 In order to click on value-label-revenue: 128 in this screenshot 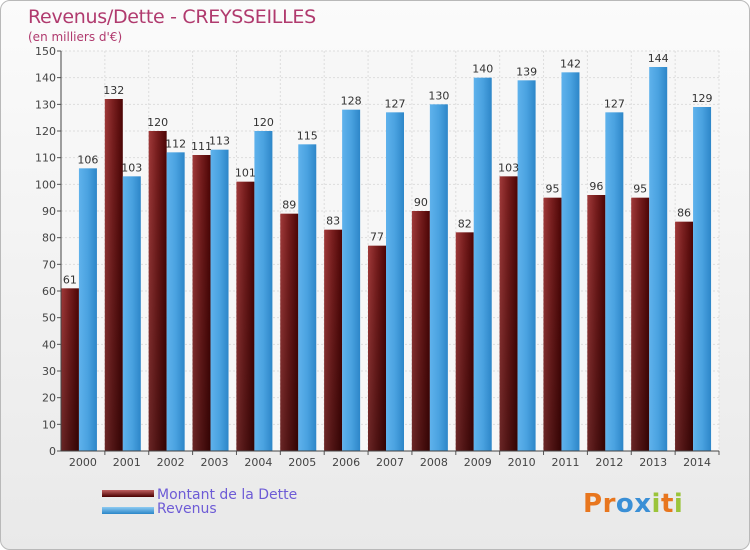, I will do `click(351, 101)`.